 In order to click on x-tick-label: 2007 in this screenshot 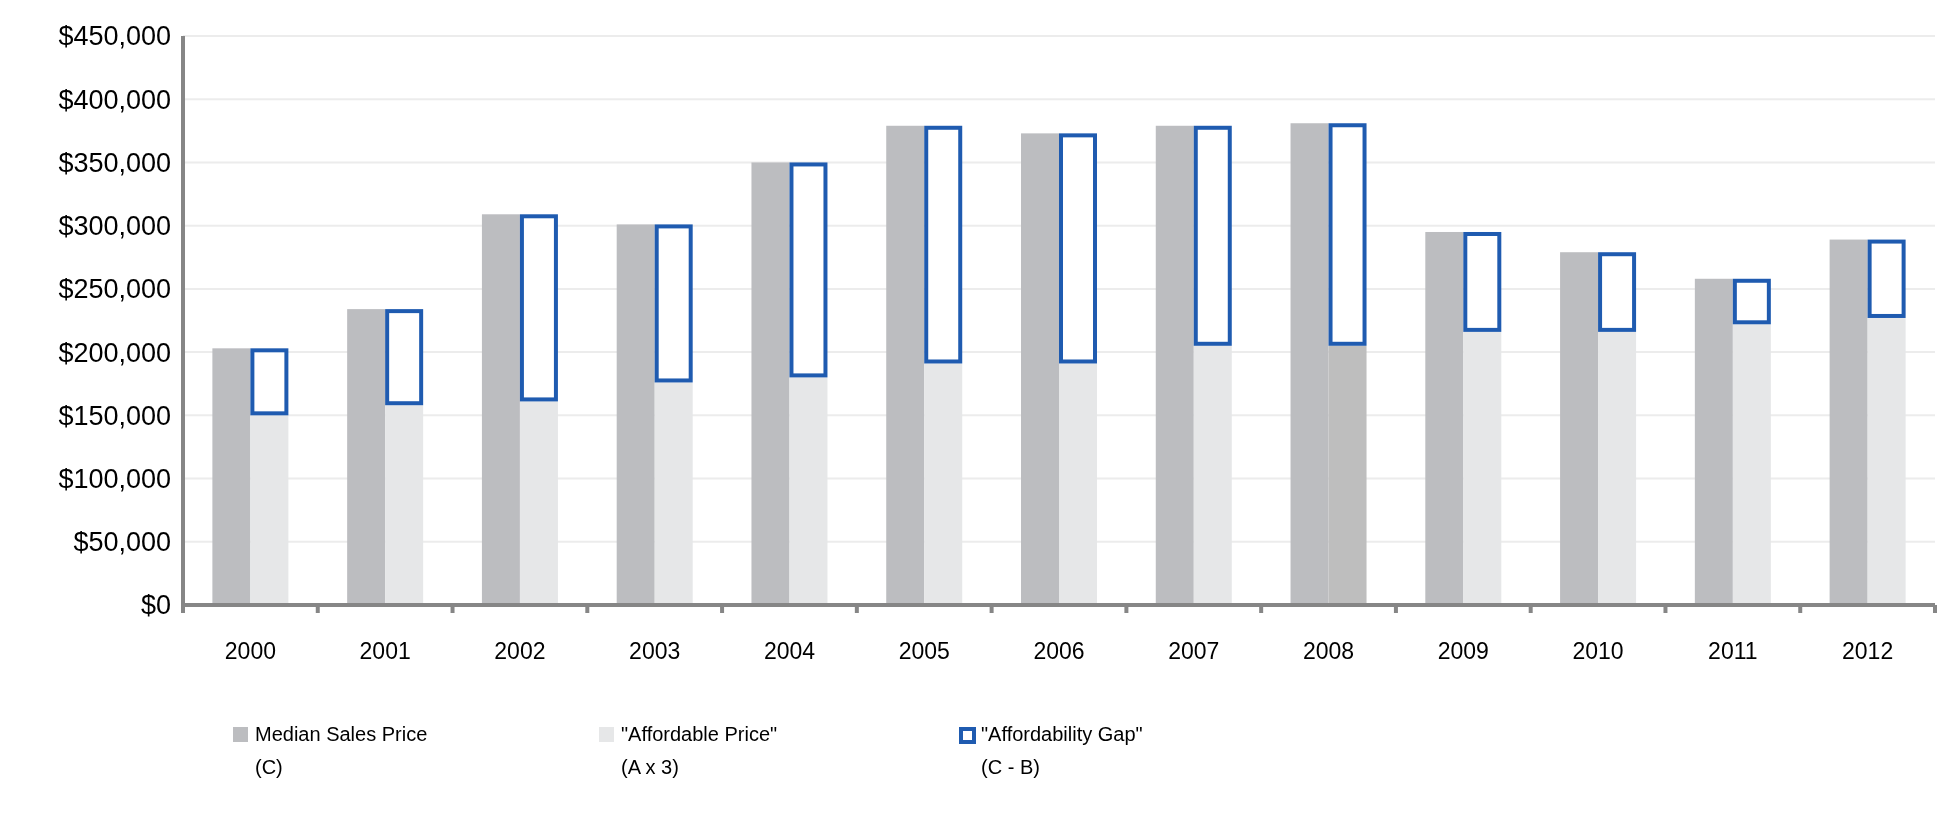, I will do `click(1194, 651)`.